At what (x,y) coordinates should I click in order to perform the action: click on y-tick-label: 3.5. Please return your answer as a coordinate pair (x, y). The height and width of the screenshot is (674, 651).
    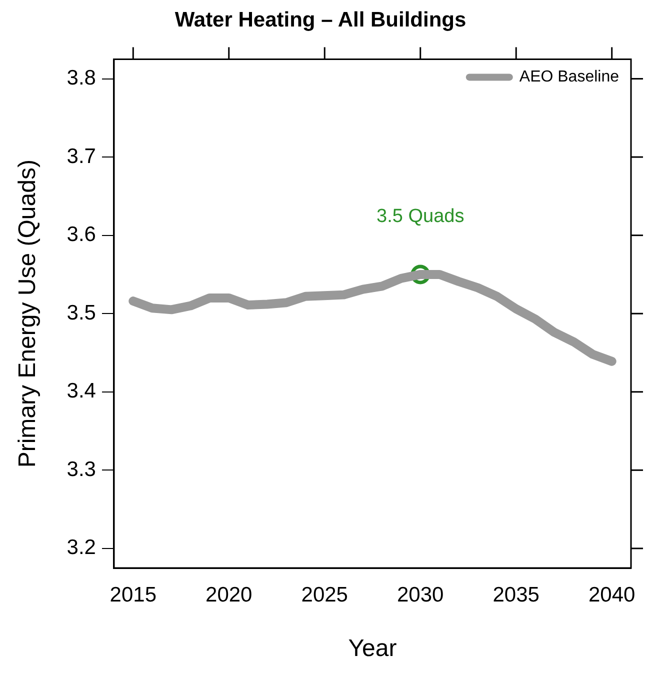
    Looking at the image, I should click on (81, 312).